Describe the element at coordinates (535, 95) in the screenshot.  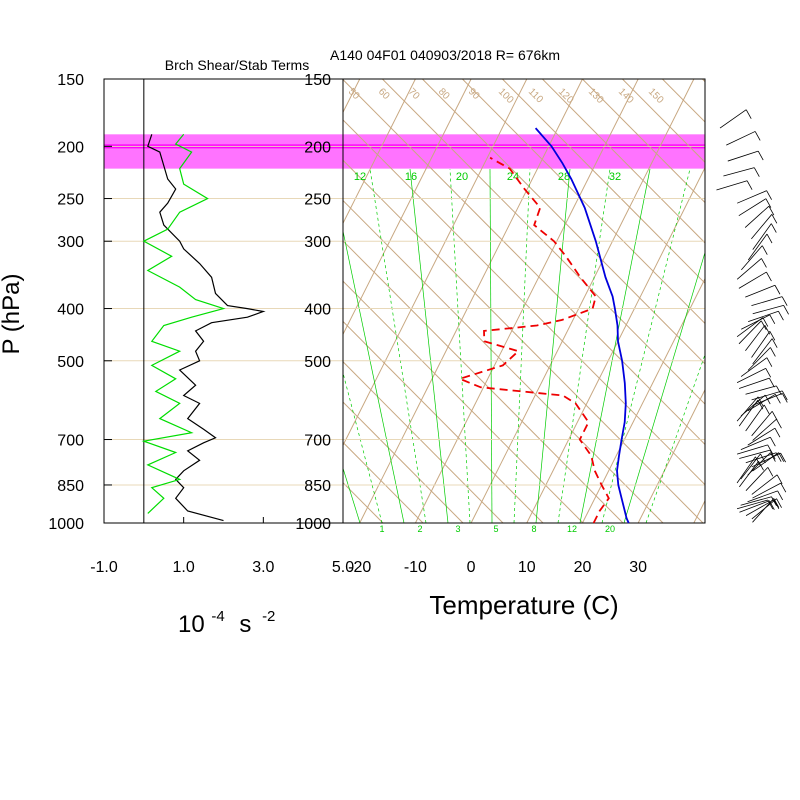
I see `adiabat-label: 110` at that location.